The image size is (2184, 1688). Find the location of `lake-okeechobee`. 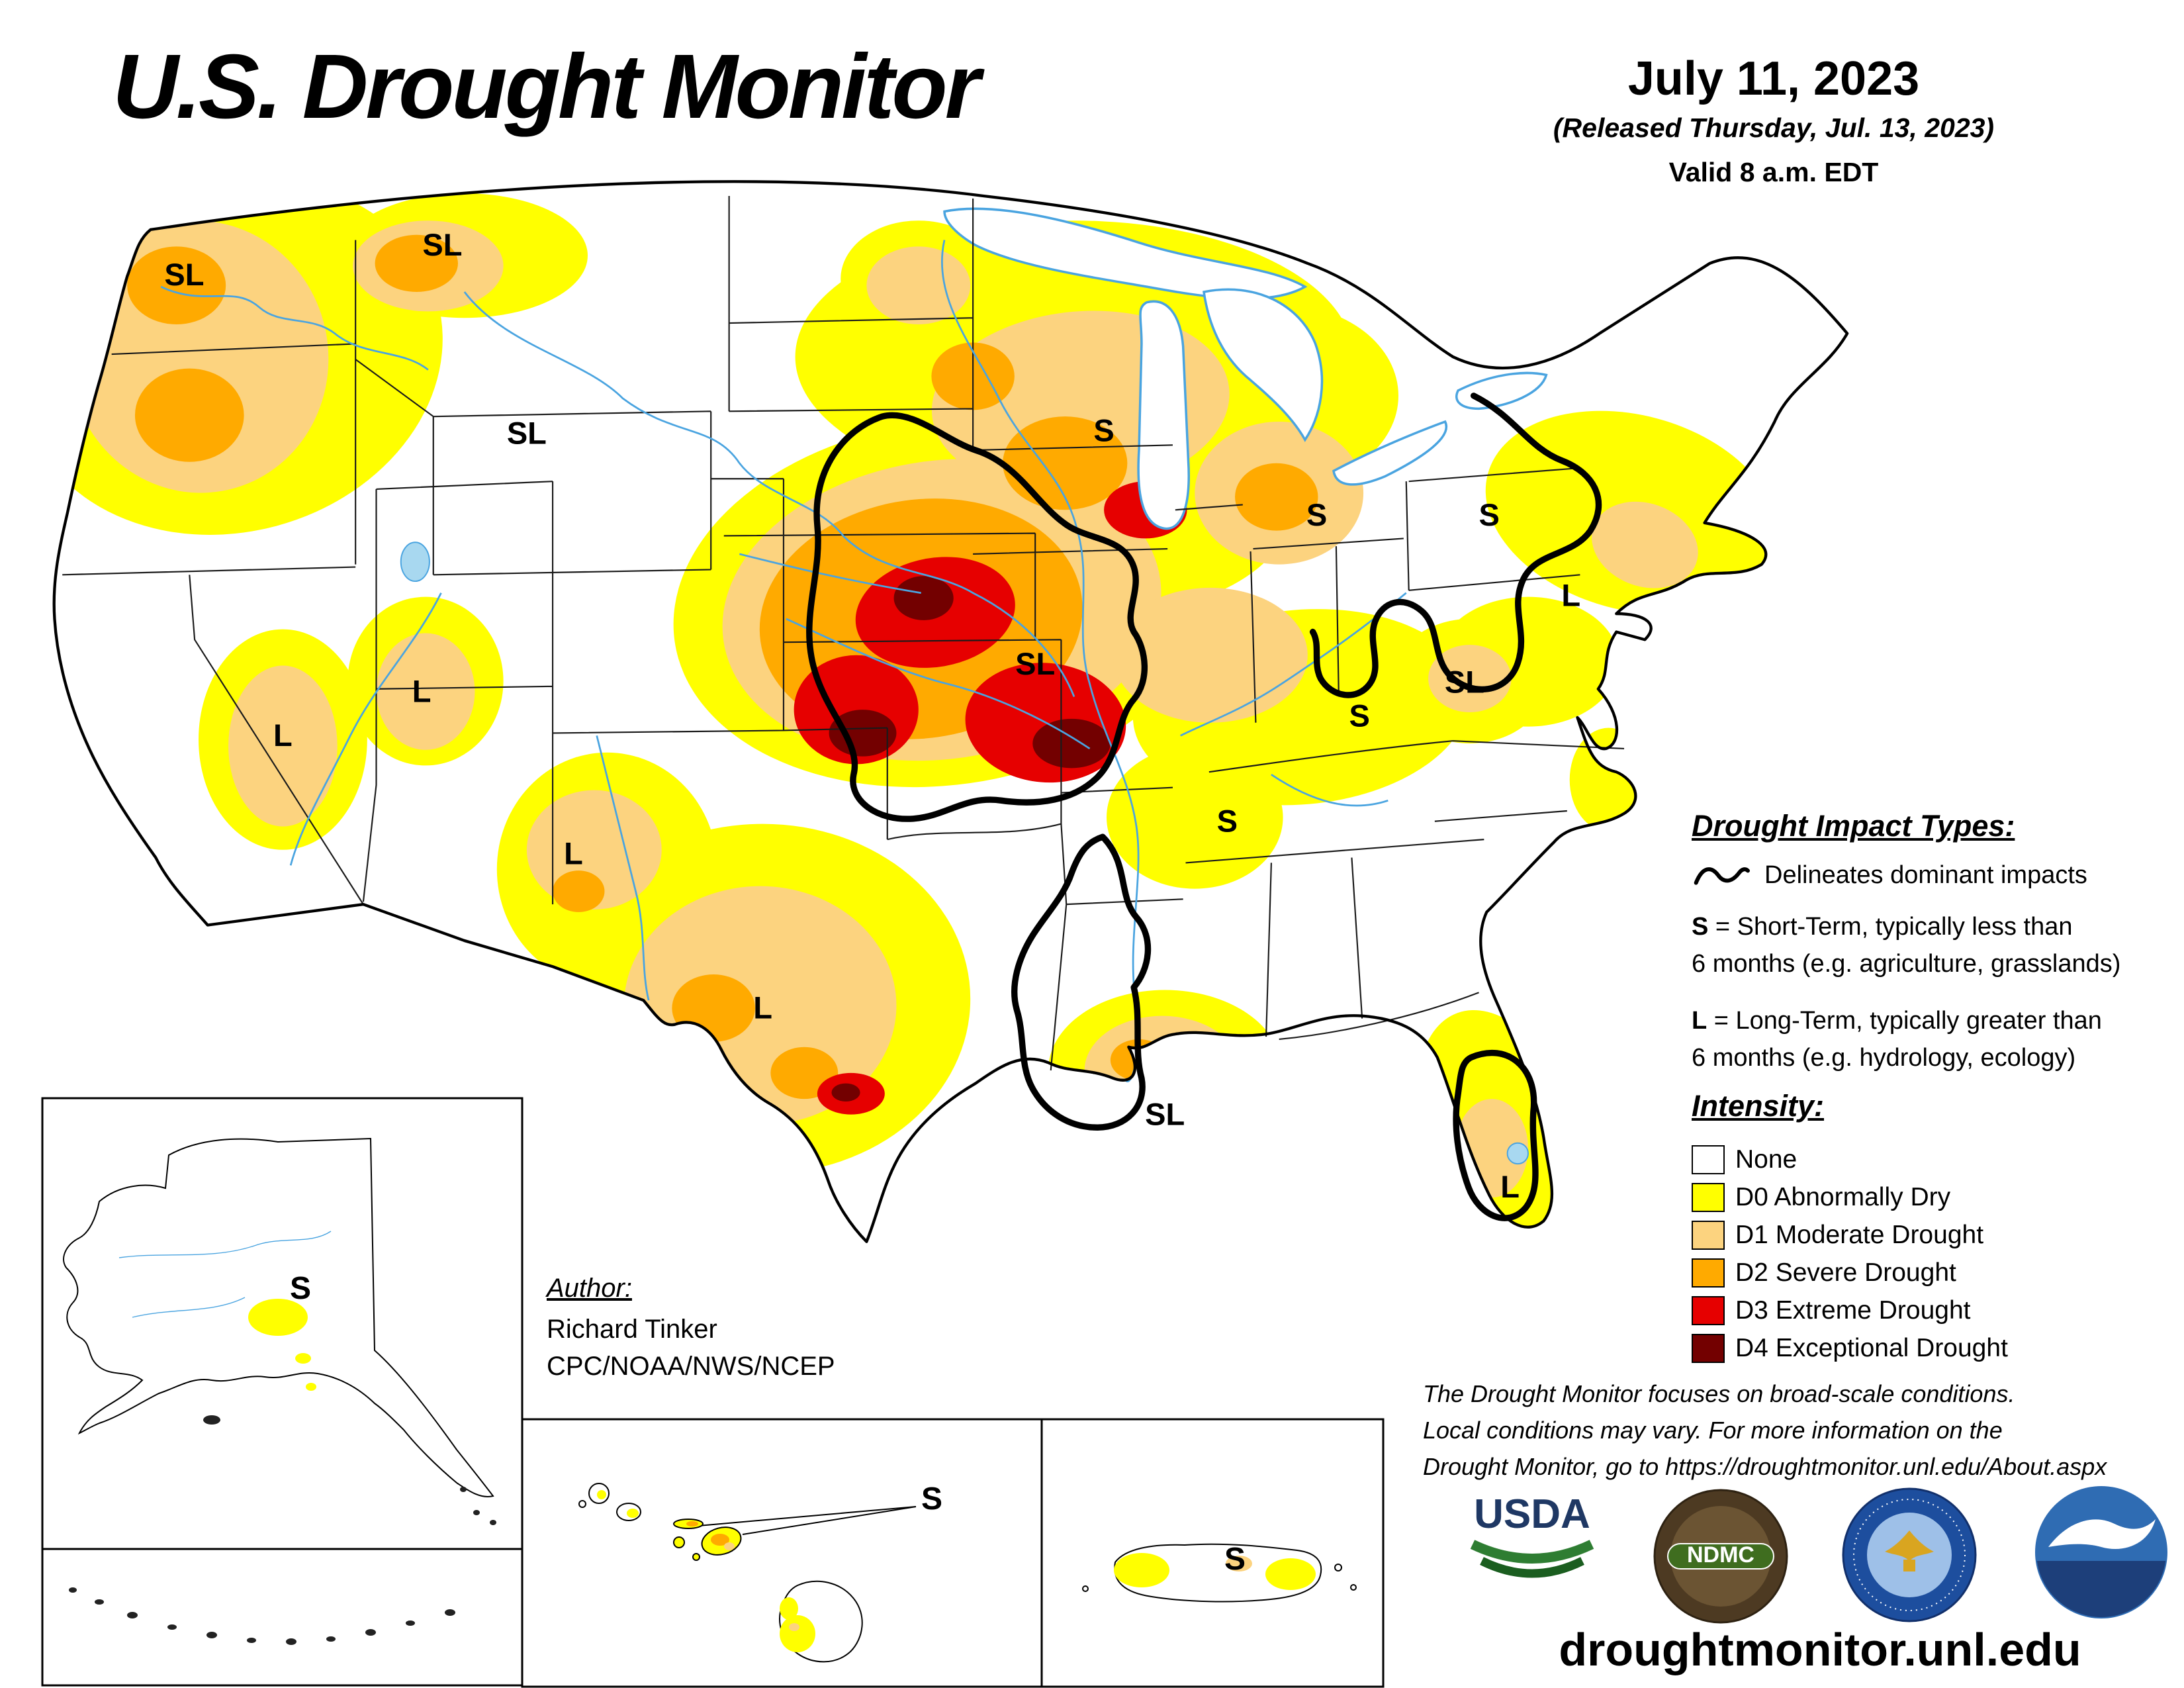

lake-okeechobee is located at coordinates (1517, 1153).